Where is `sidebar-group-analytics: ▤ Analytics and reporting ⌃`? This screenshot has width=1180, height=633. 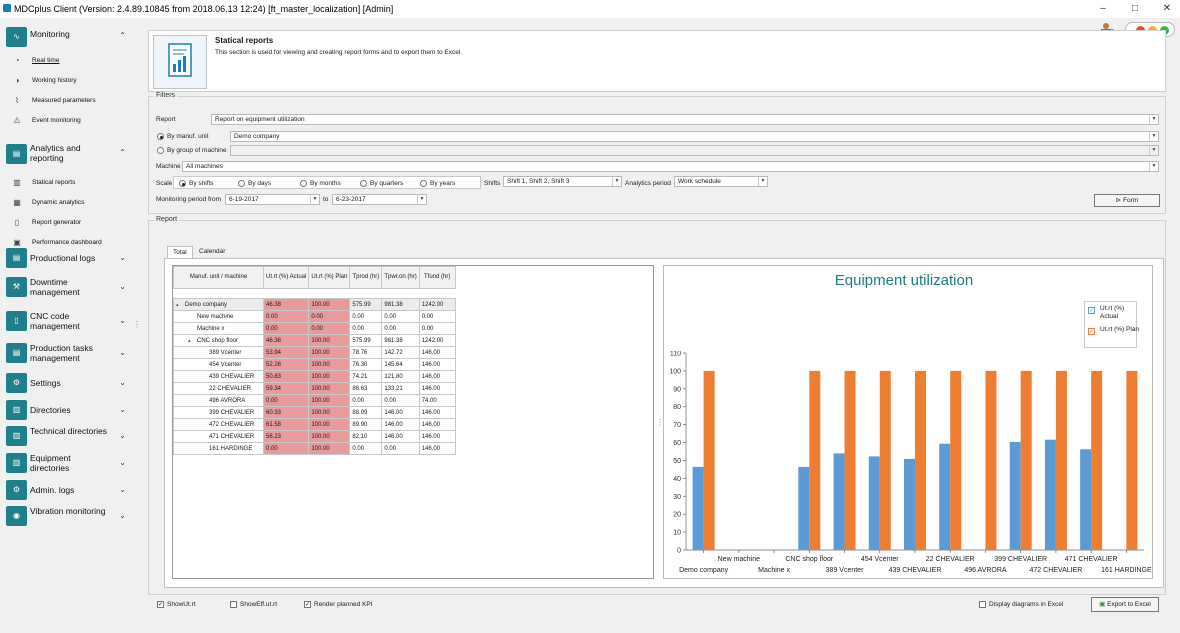 sidebar-group-analytics: ▤ Analytics and reporting ⌃ is located at coordinates (70, 154).